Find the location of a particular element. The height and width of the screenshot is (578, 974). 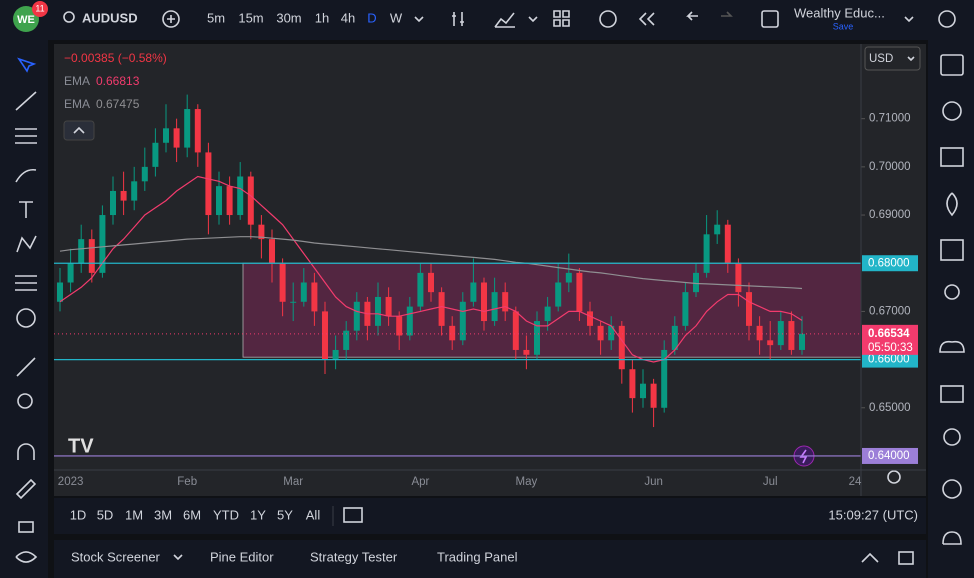

candle-type is located at coordinates (458, 19).